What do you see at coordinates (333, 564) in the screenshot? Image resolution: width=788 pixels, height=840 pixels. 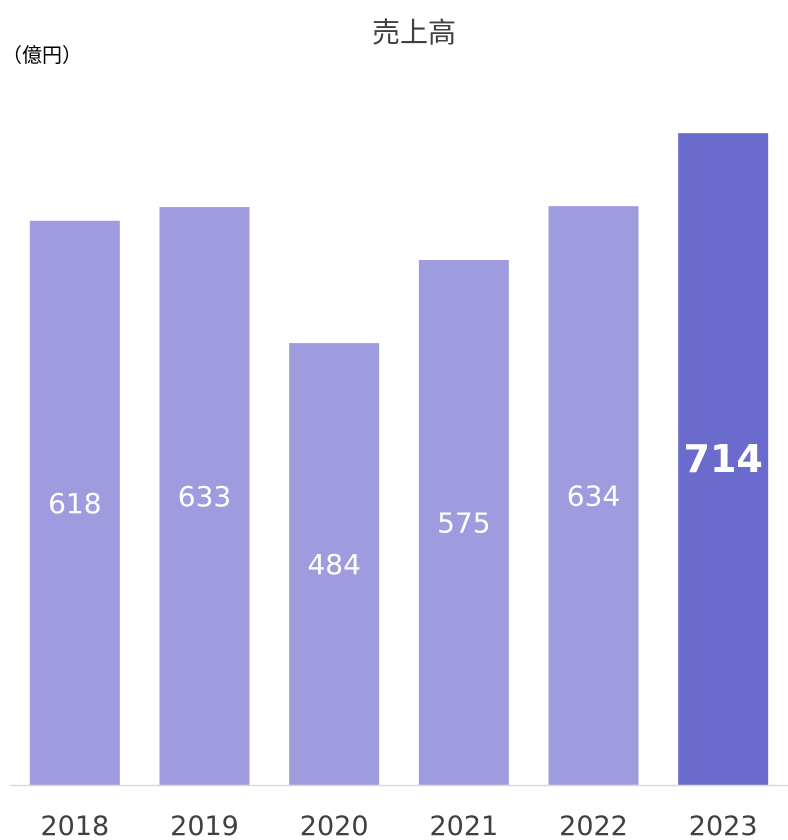 I see `data-label-2020: 484` at bounding box center [333, 564].